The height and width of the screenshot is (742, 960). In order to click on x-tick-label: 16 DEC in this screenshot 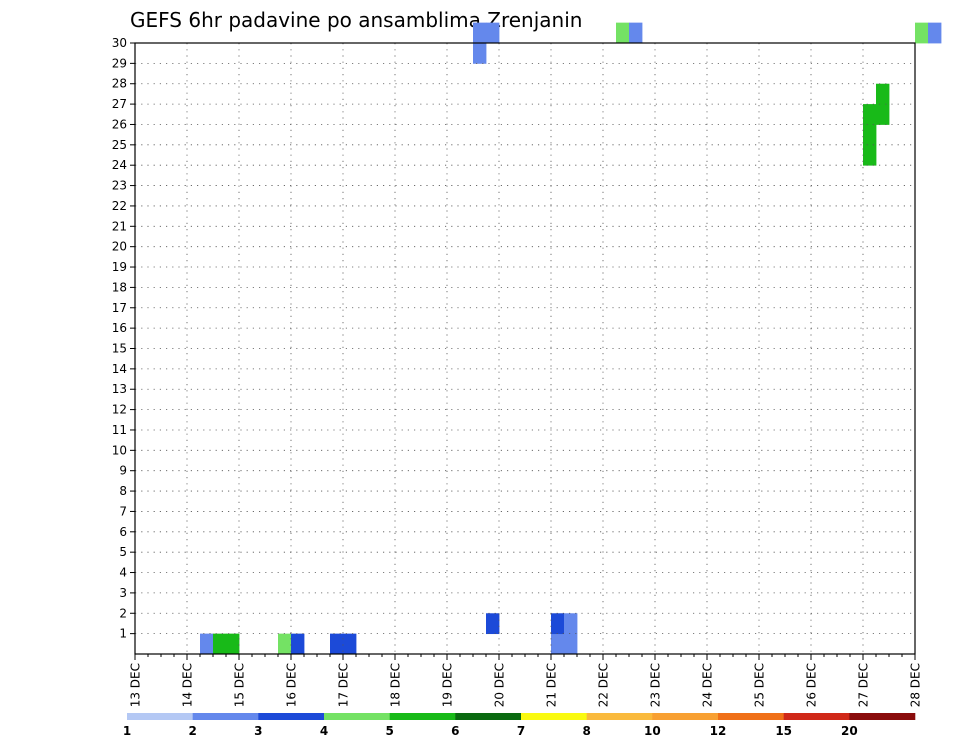, I will do `click(292, 685)`.